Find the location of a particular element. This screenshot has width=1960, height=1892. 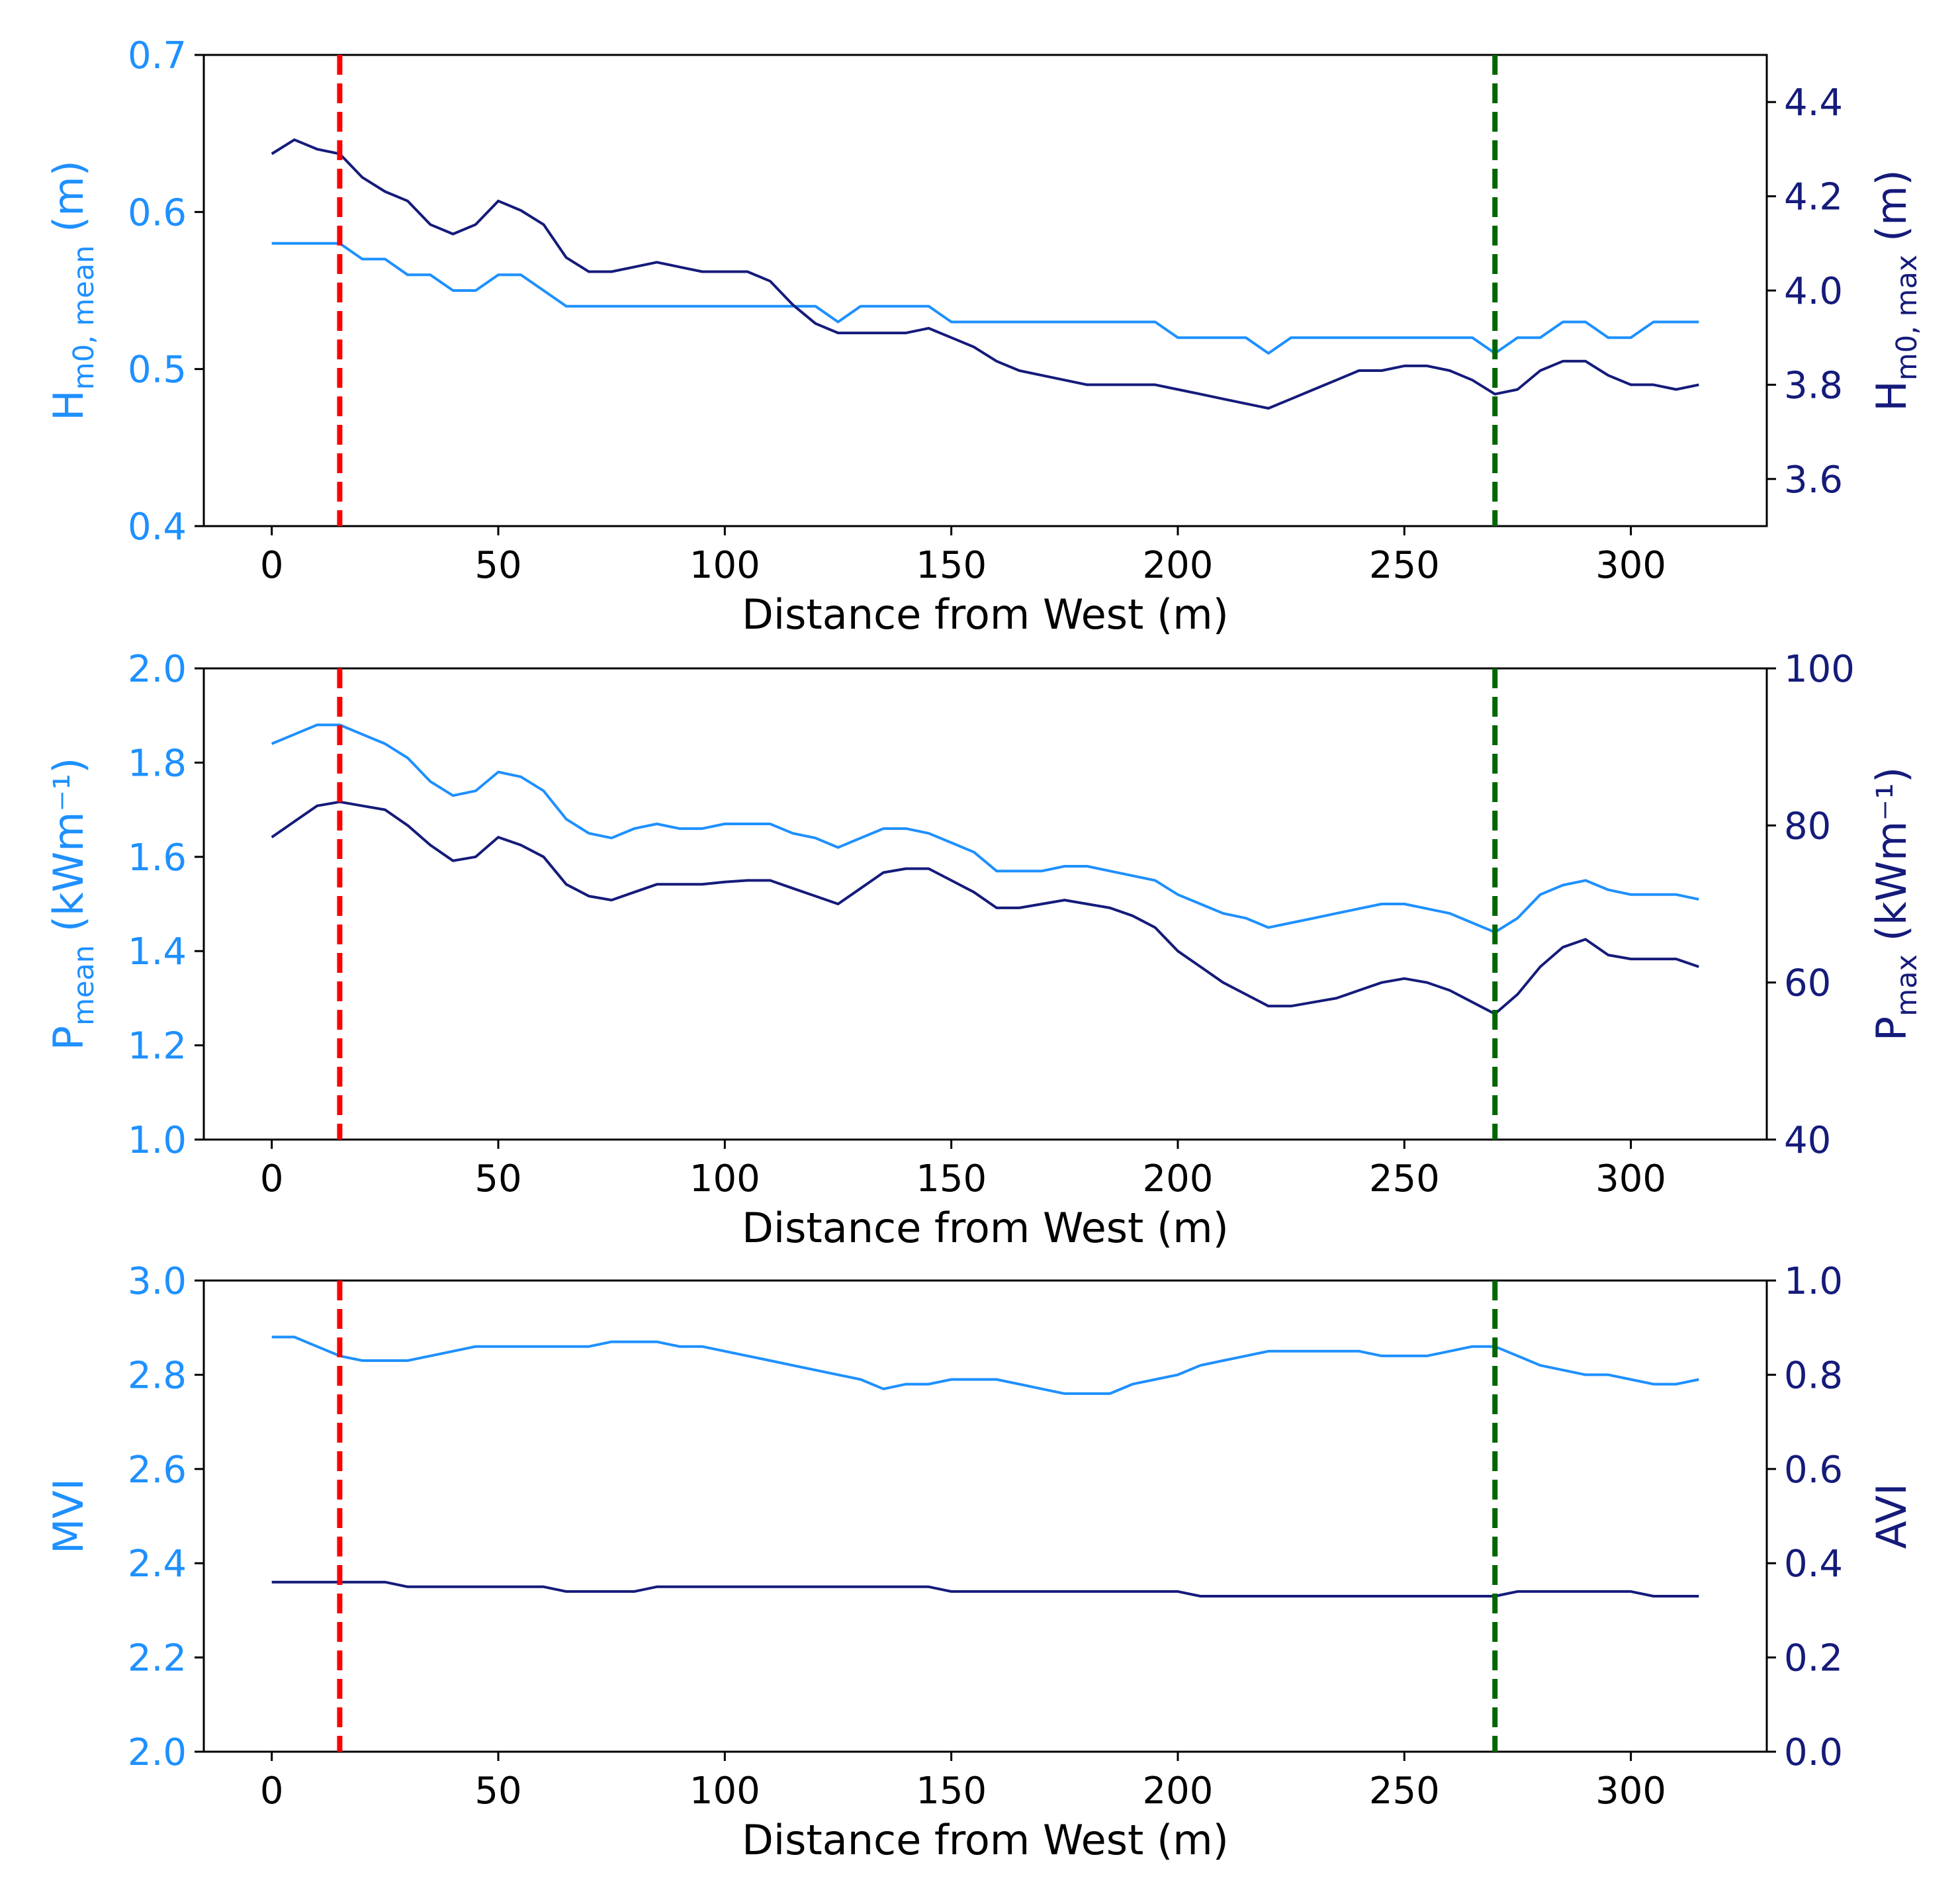

y-right-tick-label: 3.8 is located at coordinates (1813, 385).